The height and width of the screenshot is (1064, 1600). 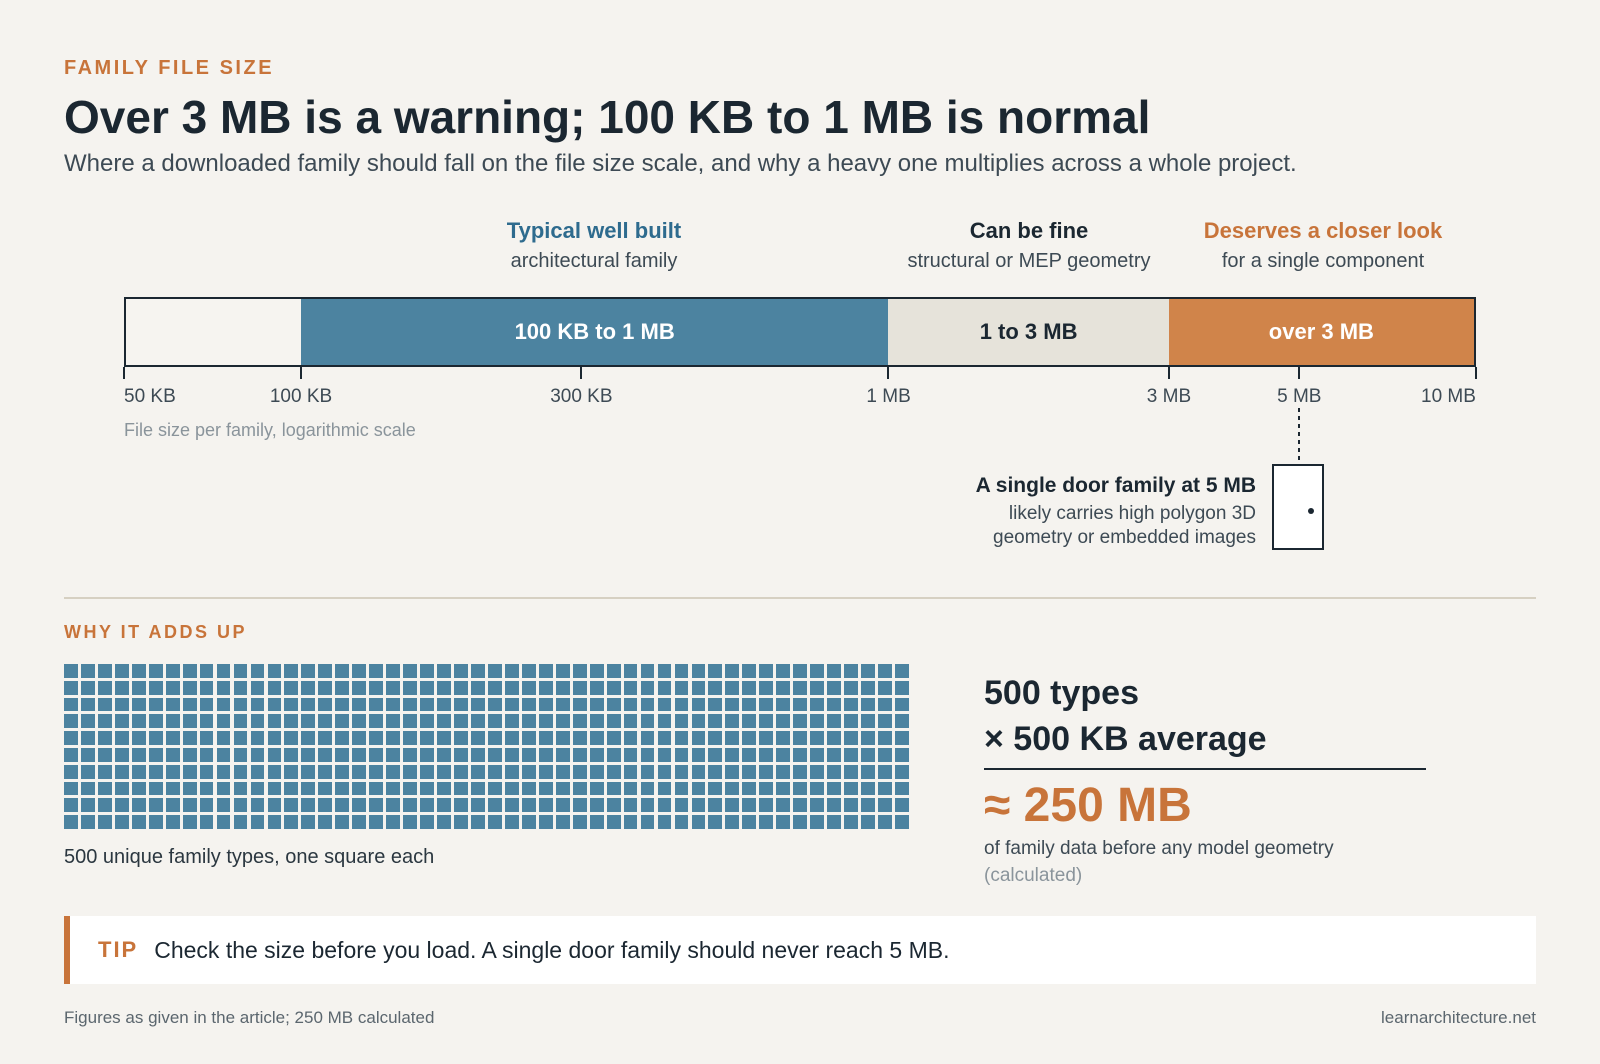 I want to click on calc-note: (calculated), so click(x=1033, y=875).